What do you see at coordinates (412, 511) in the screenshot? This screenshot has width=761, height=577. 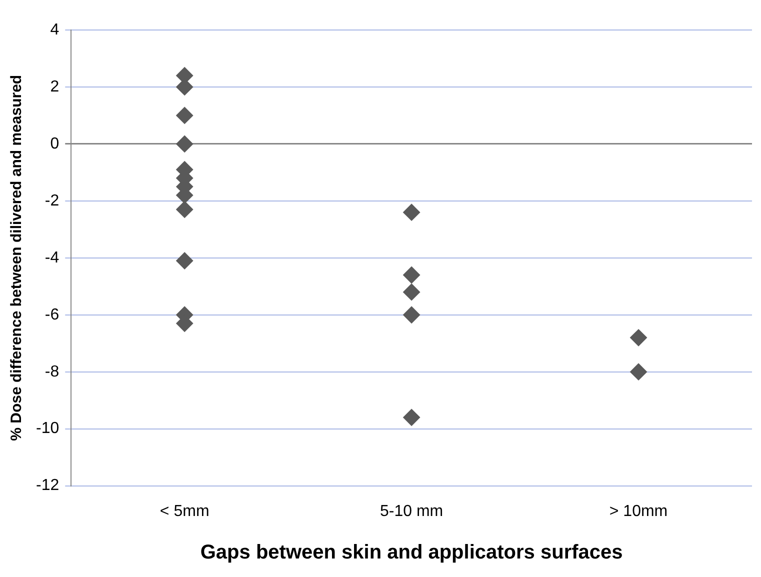 I see `x-tick-label: 5-10 mm` at bounding box center [412, 511].